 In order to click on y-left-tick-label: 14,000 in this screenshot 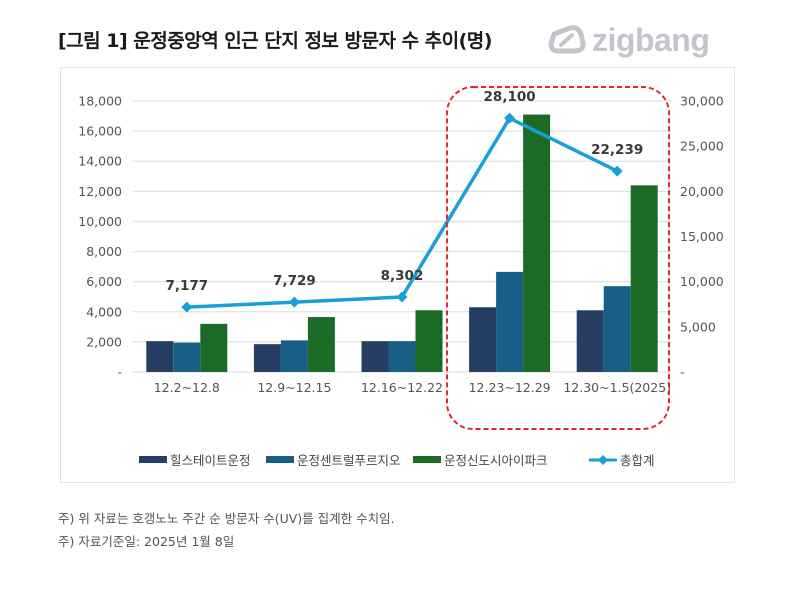, I will do `click(100, 161)`.